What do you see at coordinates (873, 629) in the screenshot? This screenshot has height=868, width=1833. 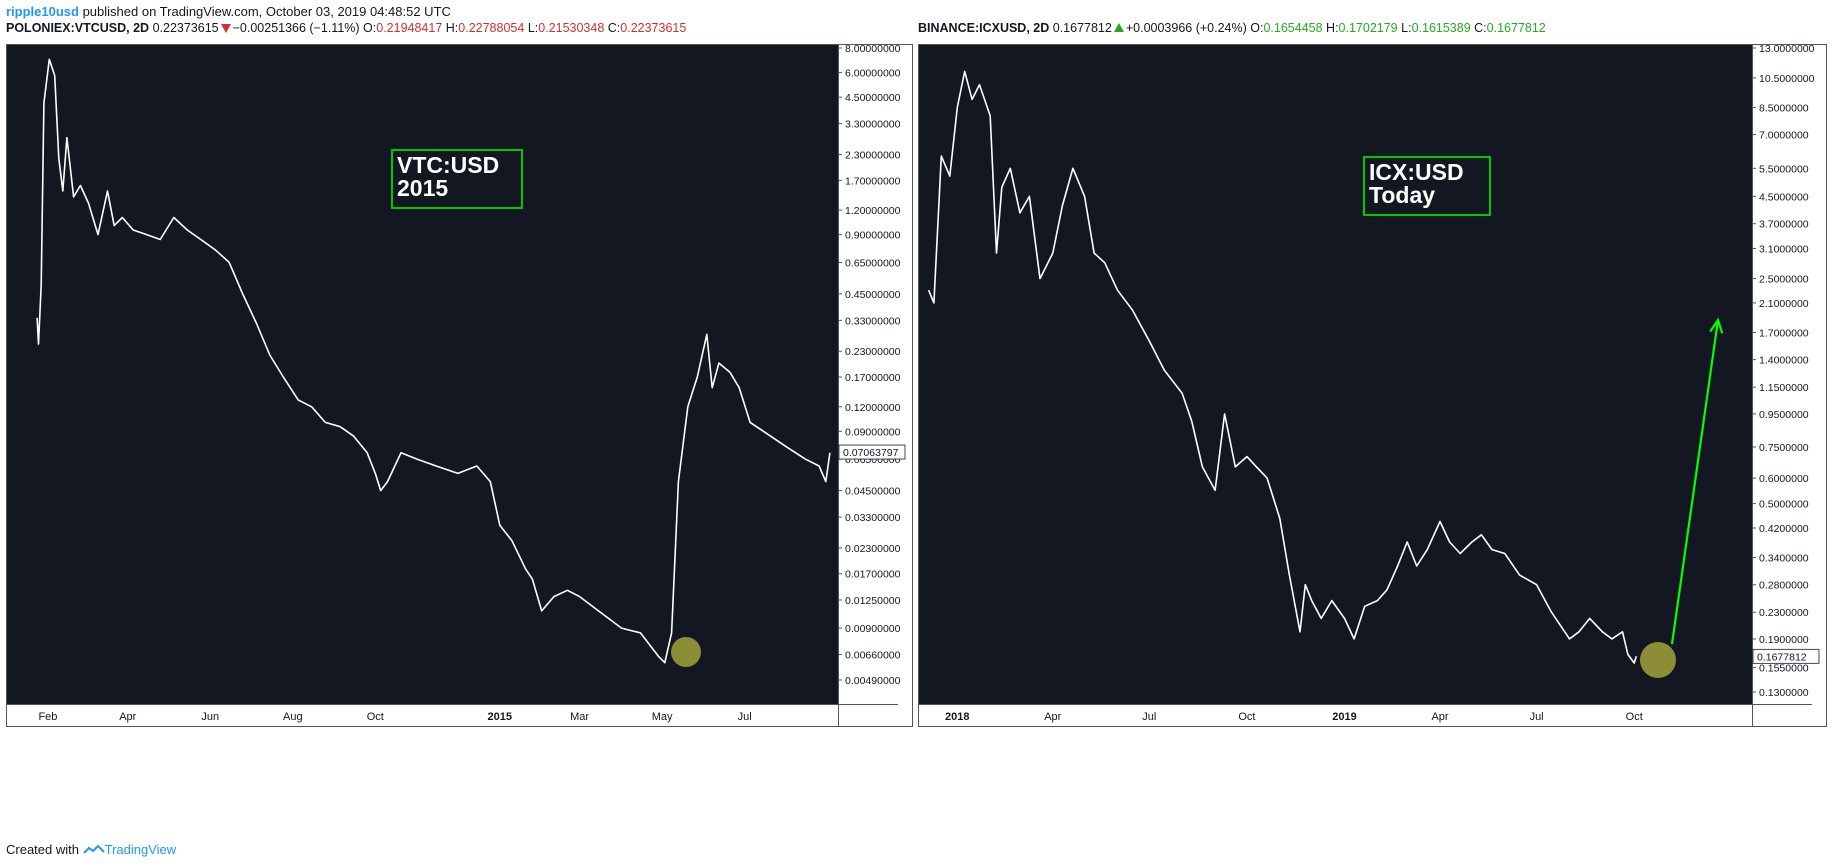 I see `y-tick-label: 0.00900000` at bounding box center [873, 629].